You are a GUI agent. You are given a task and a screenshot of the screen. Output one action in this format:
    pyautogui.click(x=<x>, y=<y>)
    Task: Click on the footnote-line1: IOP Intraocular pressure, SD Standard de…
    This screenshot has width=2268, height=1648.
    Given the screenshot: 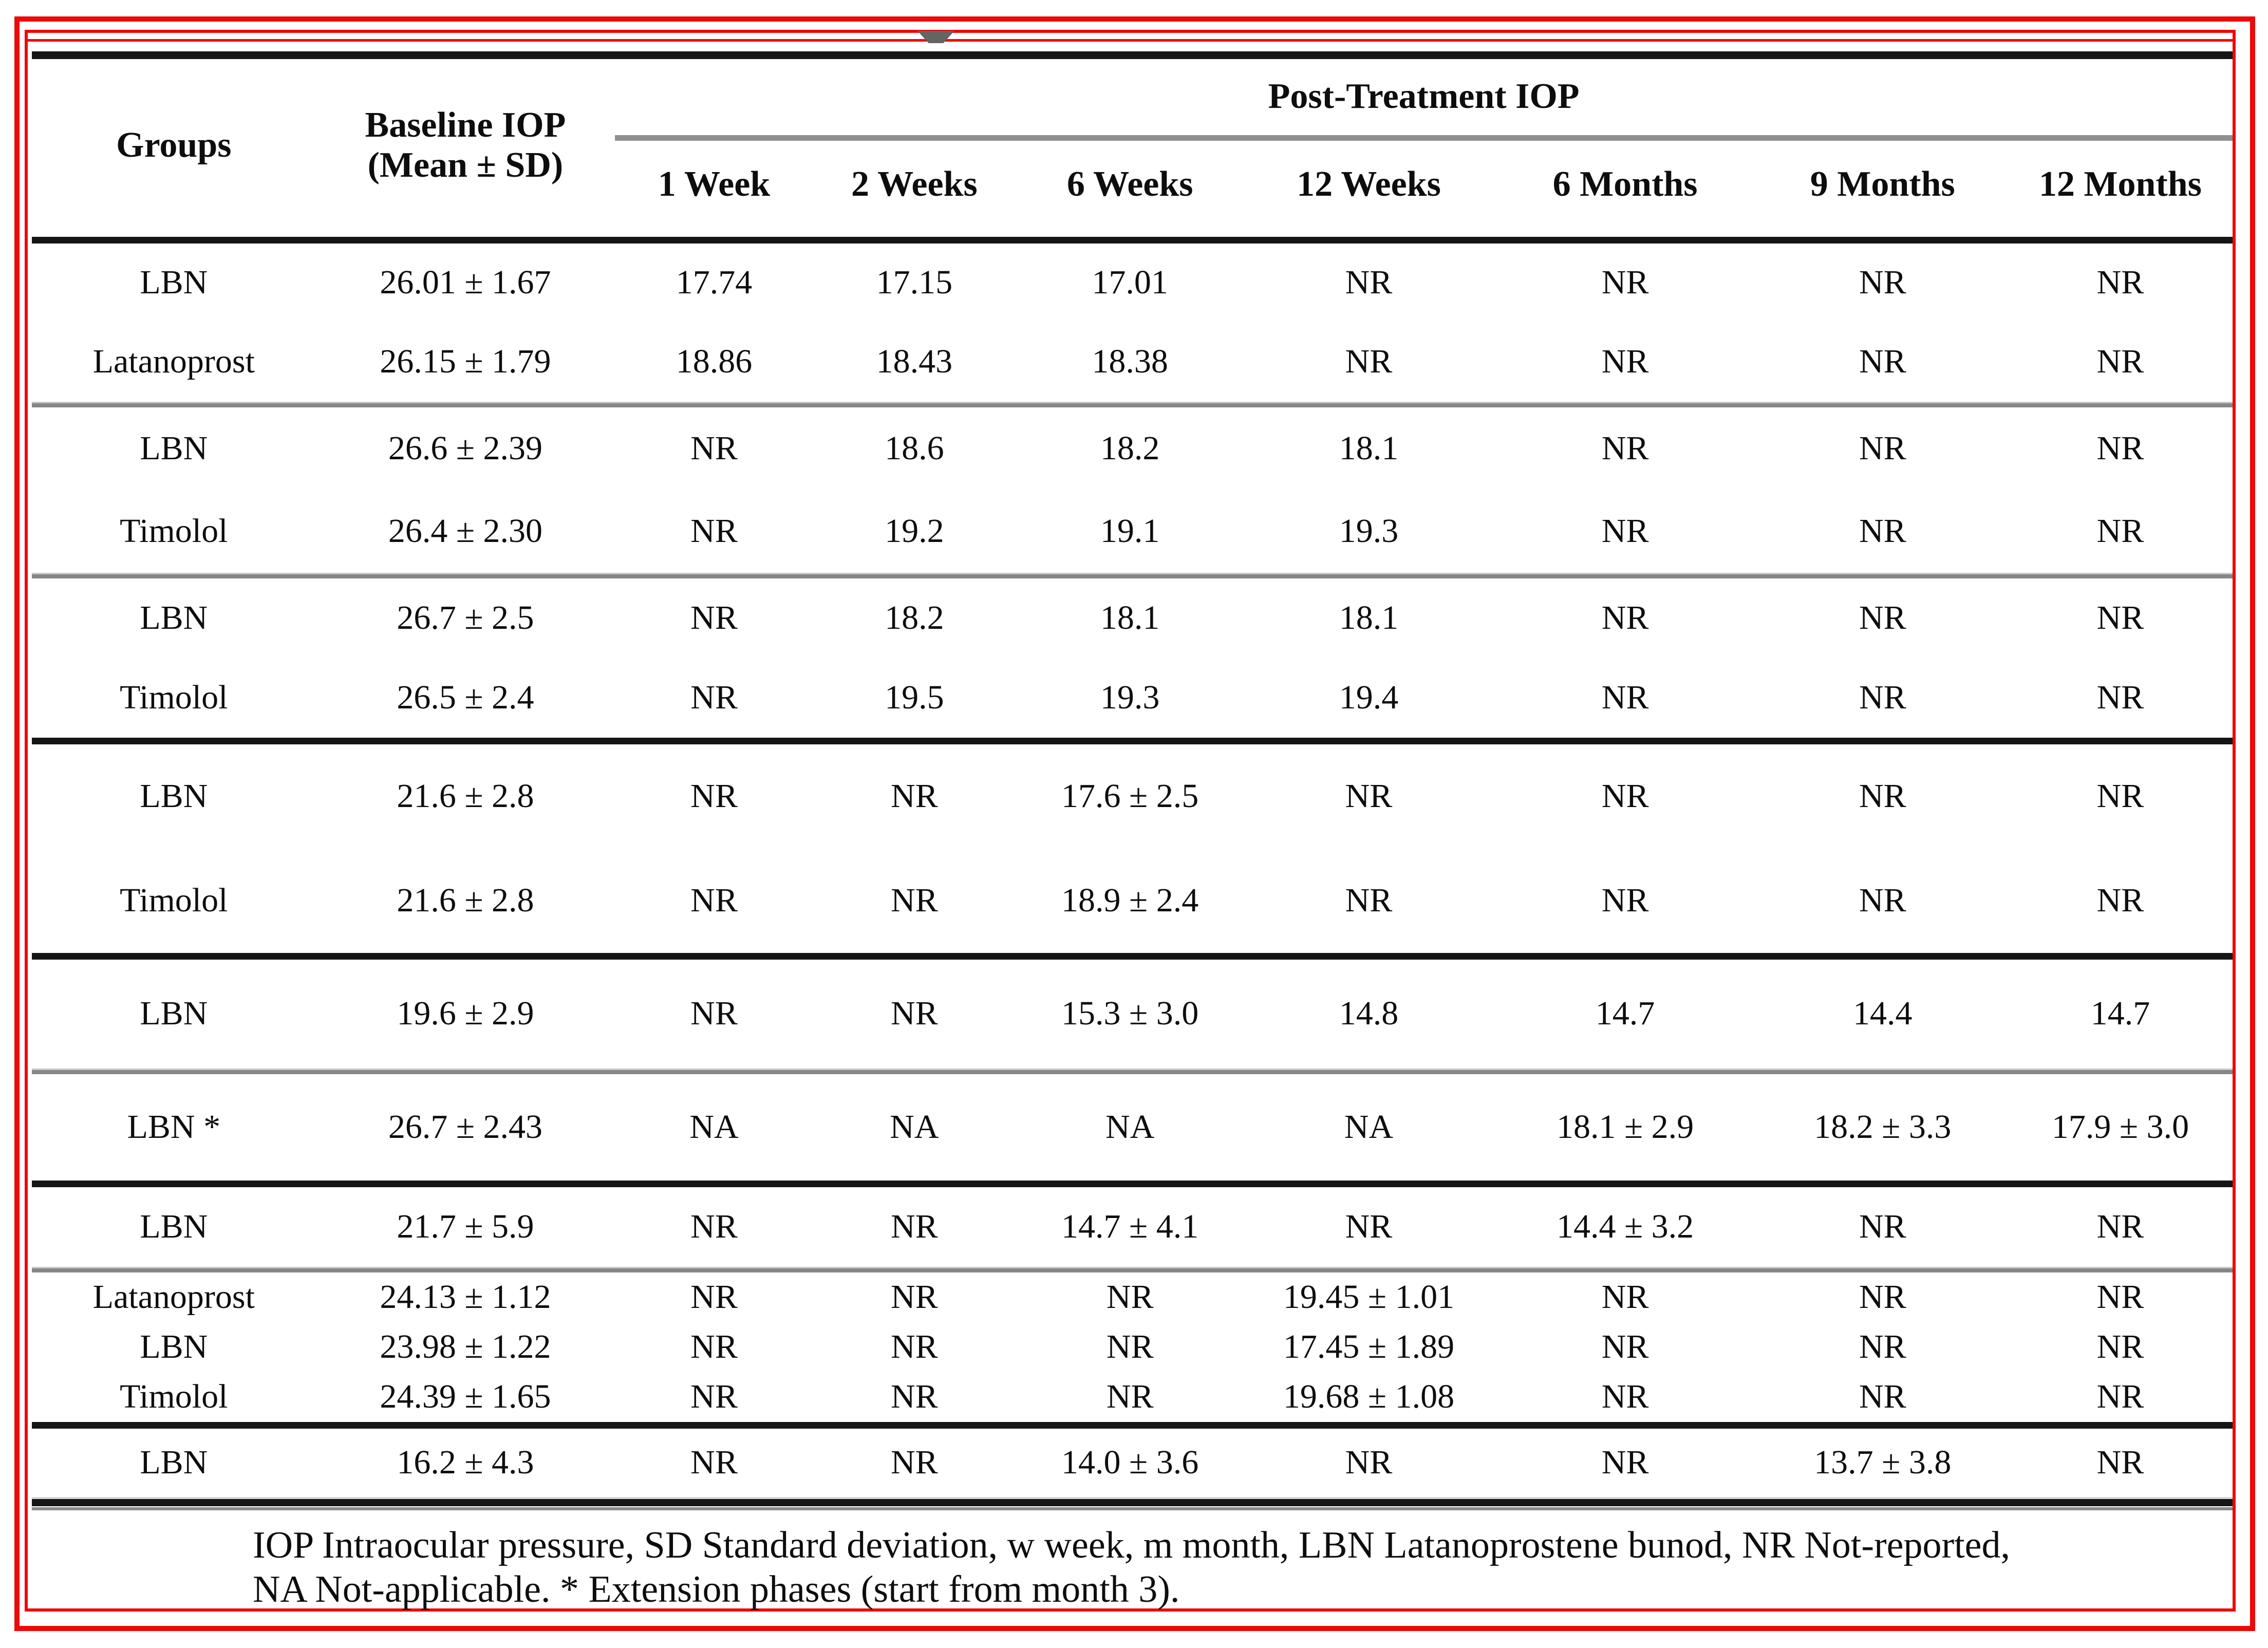 What is the action you would take?
    pyautogui.click(x=1132, y=1545)
    